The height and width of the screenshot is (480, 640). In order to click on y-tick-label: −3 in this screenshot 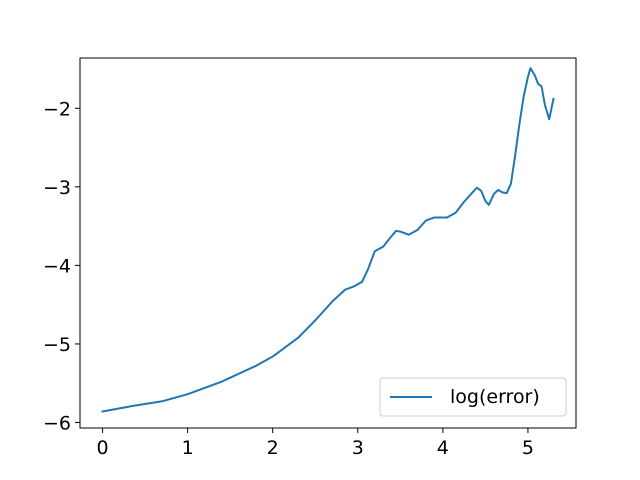, I will do `click(57, 188)`.